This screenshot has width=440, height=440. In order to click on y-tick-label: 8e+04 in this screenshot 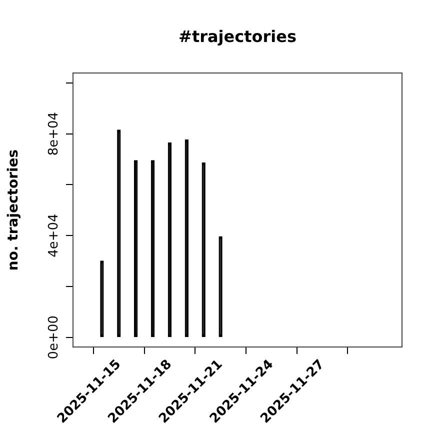, I will do `click(54, 134)`.